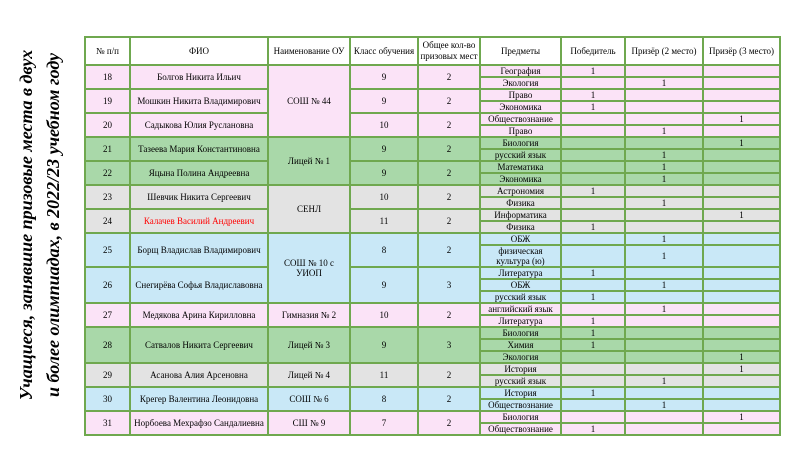 This screenshot has height=450, width=800. What do you see at coordinates (107, 221) in the screenshot?
I see `row-number: 24` at bounding box center [107, 221].